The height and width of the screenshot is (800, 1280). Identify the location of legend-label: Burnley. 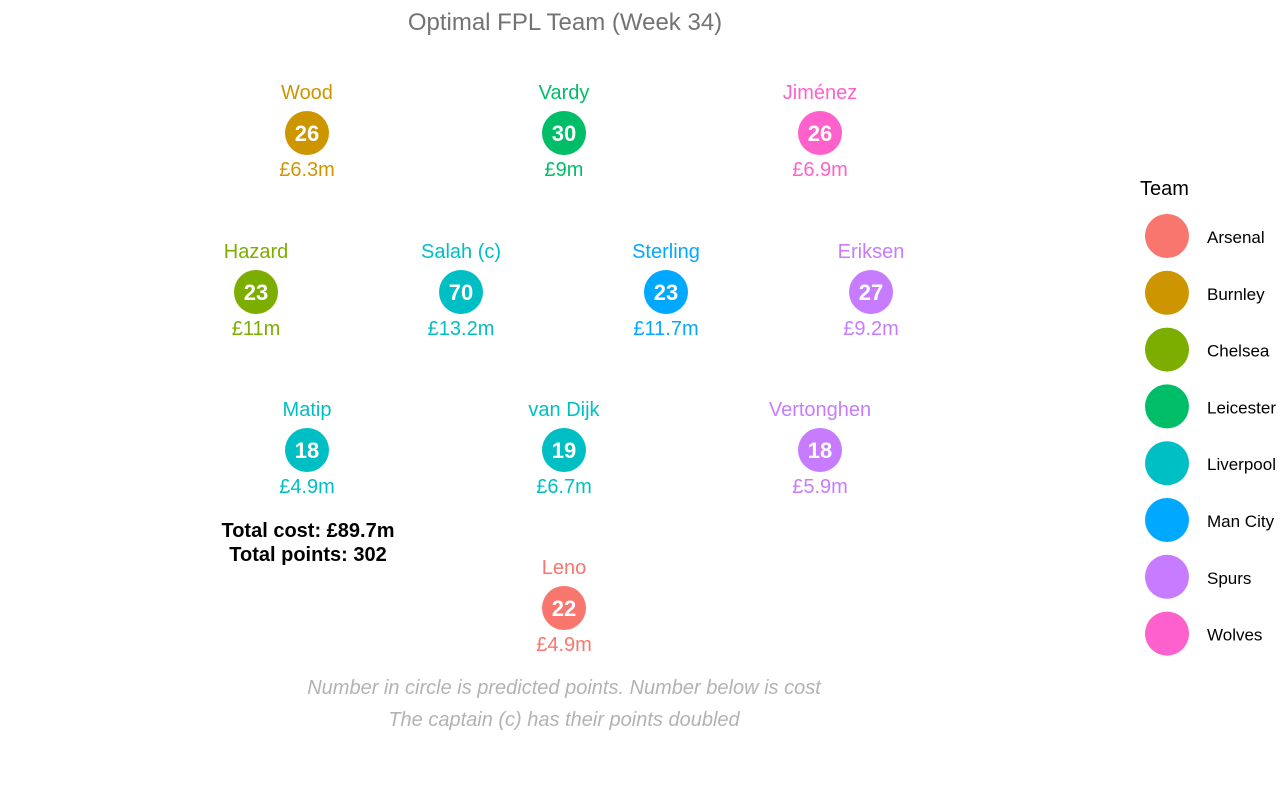
(1236, 294).